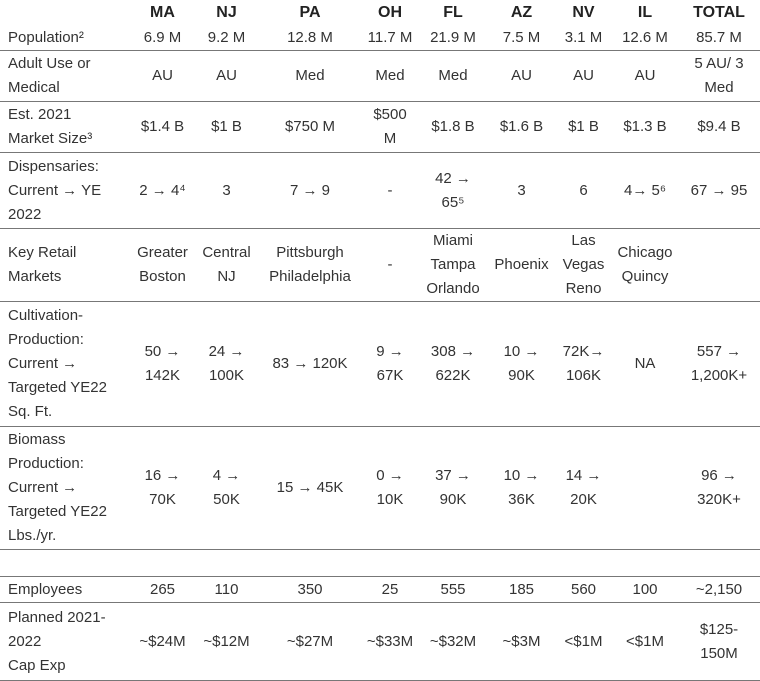 Image resolution: width=760 pixels, height=681 pixels. Describe the element at coordinates (162, 127) in the screenshot. I see `cell: $1.4 B` at that location.